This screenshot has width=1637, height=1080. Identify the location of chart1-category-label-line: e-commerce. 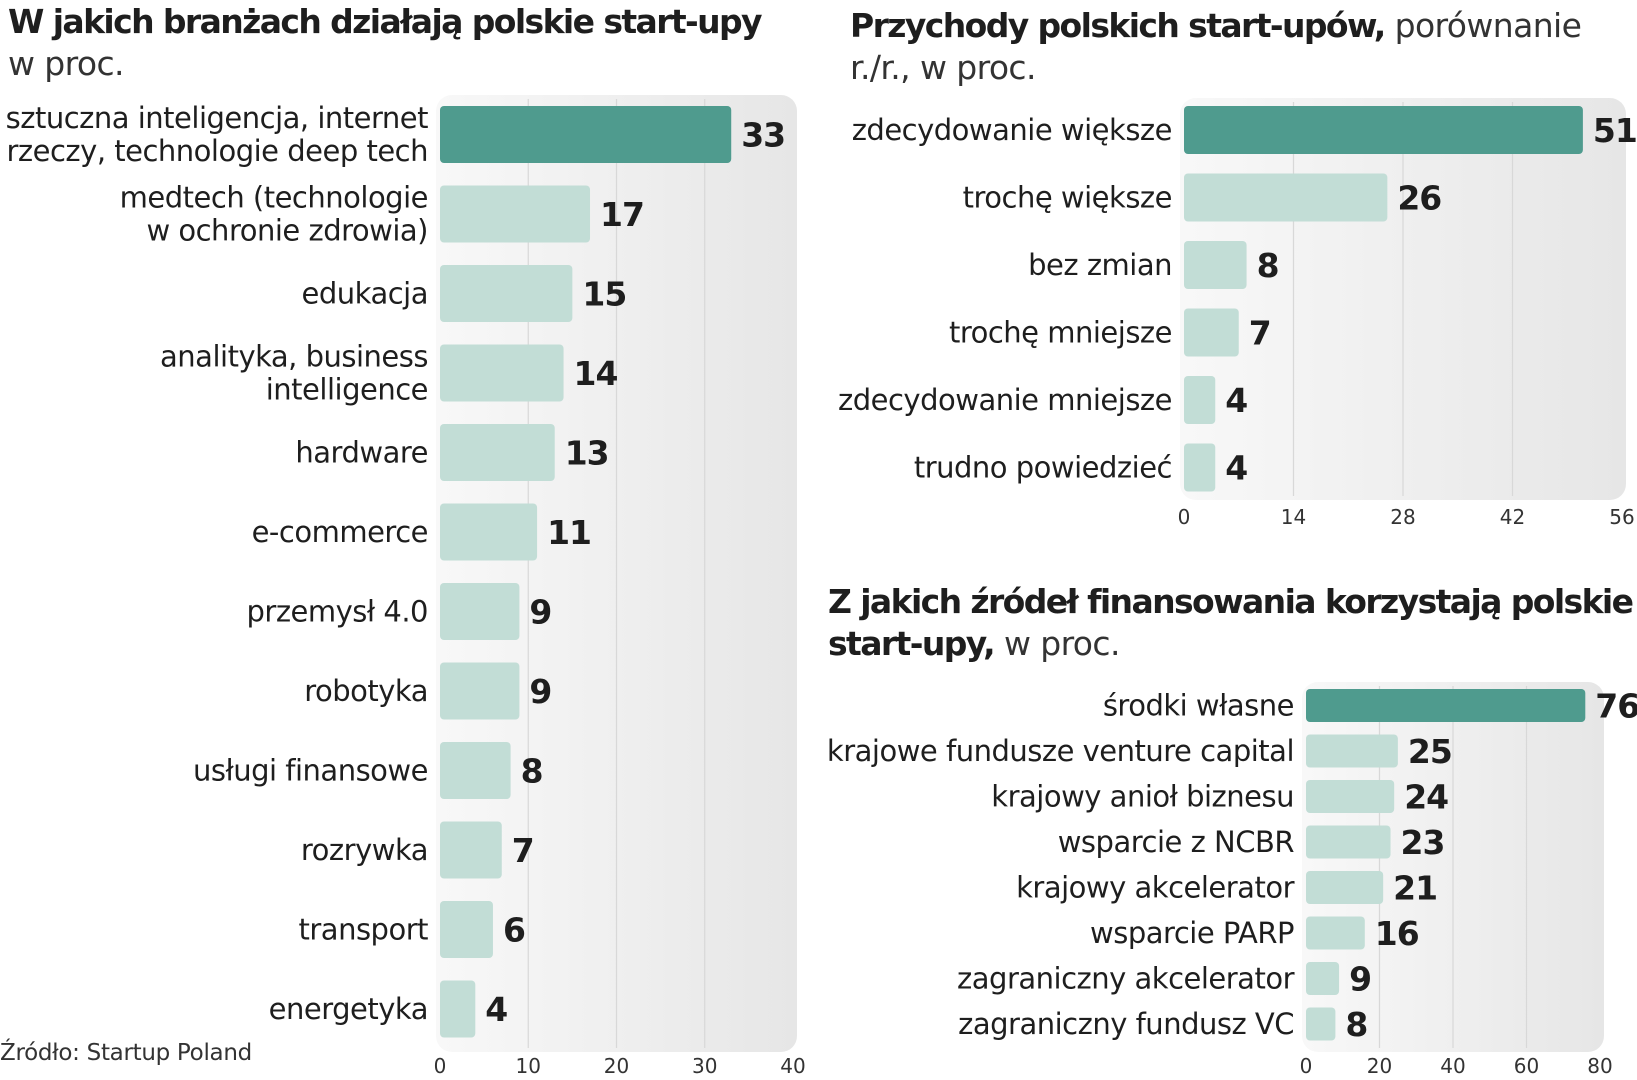
(340, 532).